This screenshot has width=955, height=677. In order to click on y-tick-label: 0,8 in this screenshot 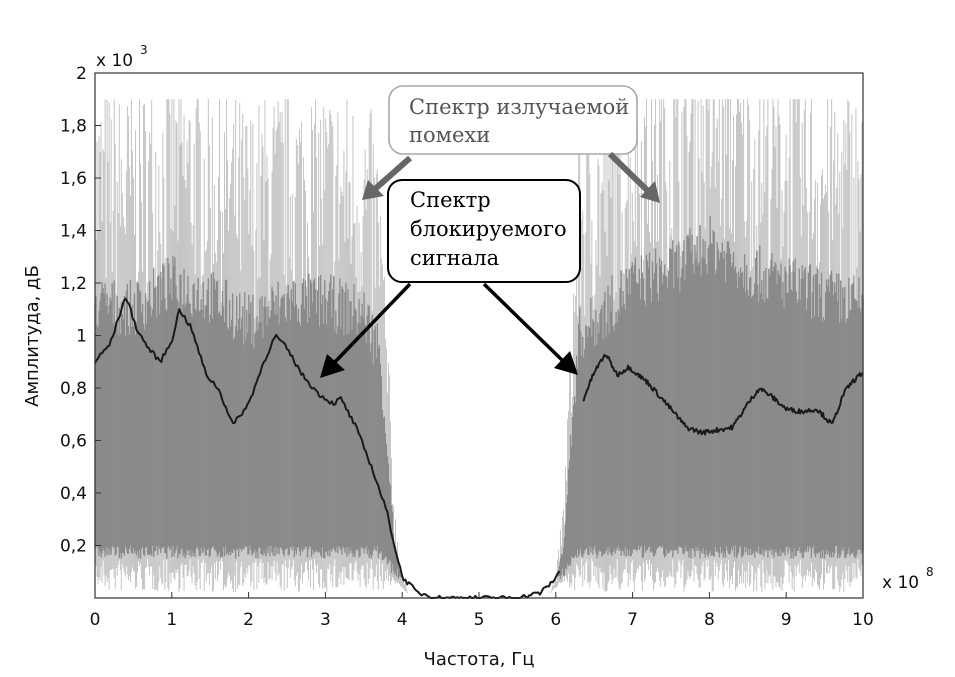, I will do `click(73, 389)`.